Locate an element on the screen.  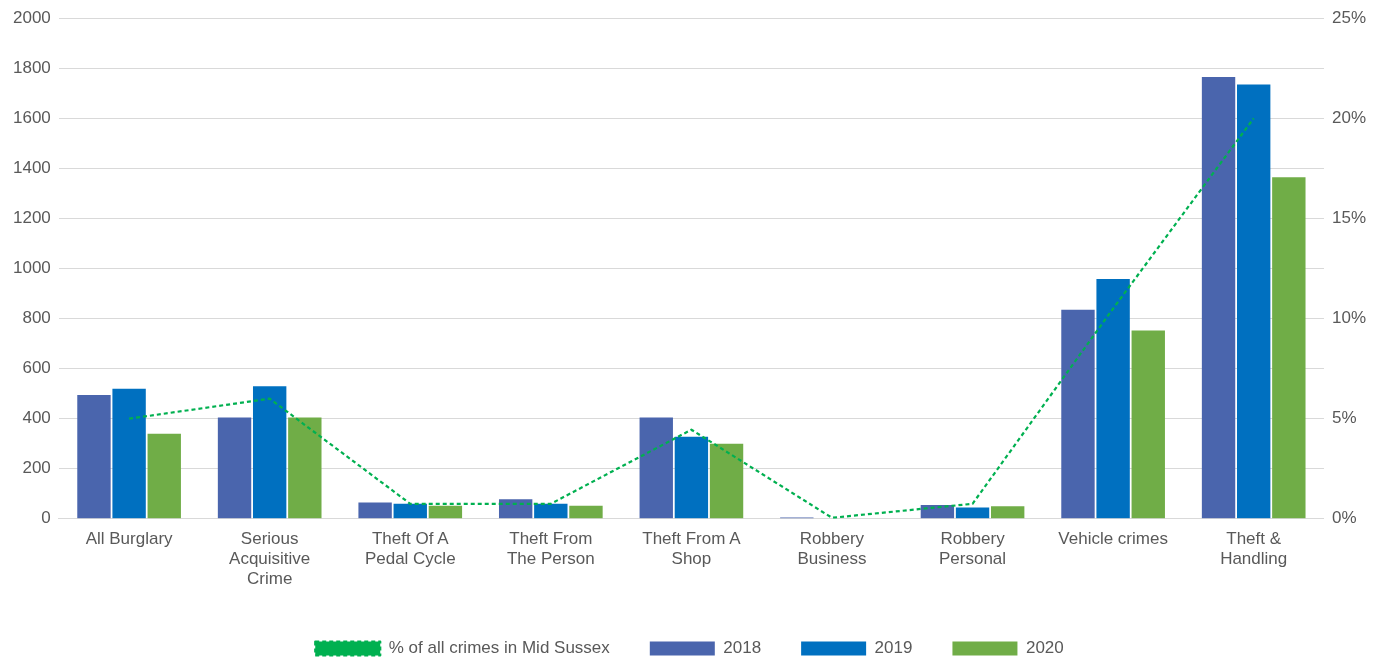
x-tick-label: Theft Of A Pedal Cycle is located at coordinates (410, 548).